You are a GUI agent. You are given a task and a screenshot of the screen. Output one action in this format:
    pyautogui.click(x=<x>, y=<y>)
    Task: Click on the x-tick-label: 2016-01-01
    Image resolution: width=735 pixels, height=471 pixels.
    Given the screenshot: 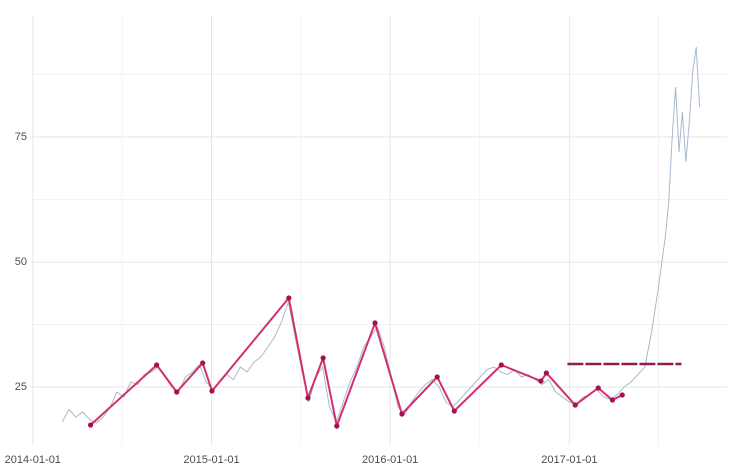 What is the action you would take?
    pyautogui.click(x=390, y=460)
    